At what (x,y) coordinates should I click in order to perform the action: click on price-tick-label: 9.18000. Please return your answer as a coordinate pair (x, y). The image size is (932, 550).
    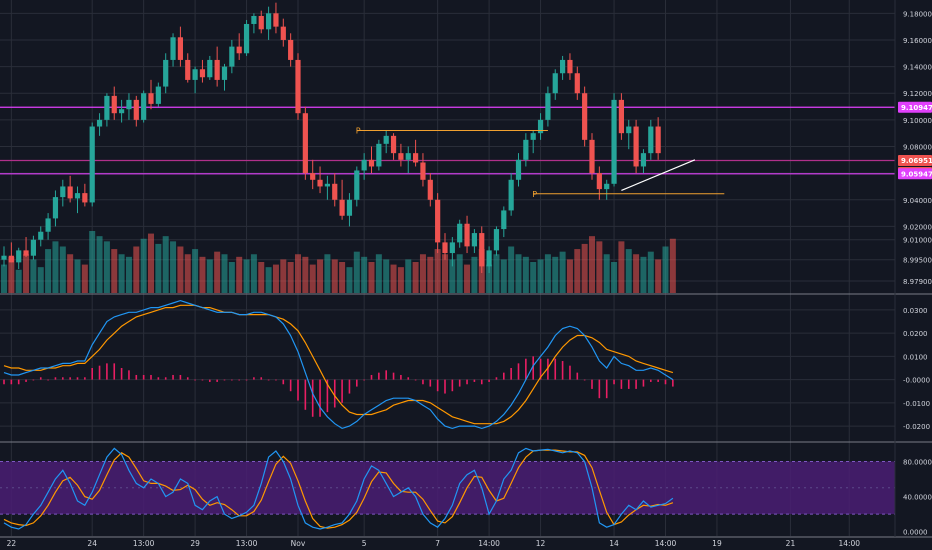
    Looking at the image, I should click on (917, 14).